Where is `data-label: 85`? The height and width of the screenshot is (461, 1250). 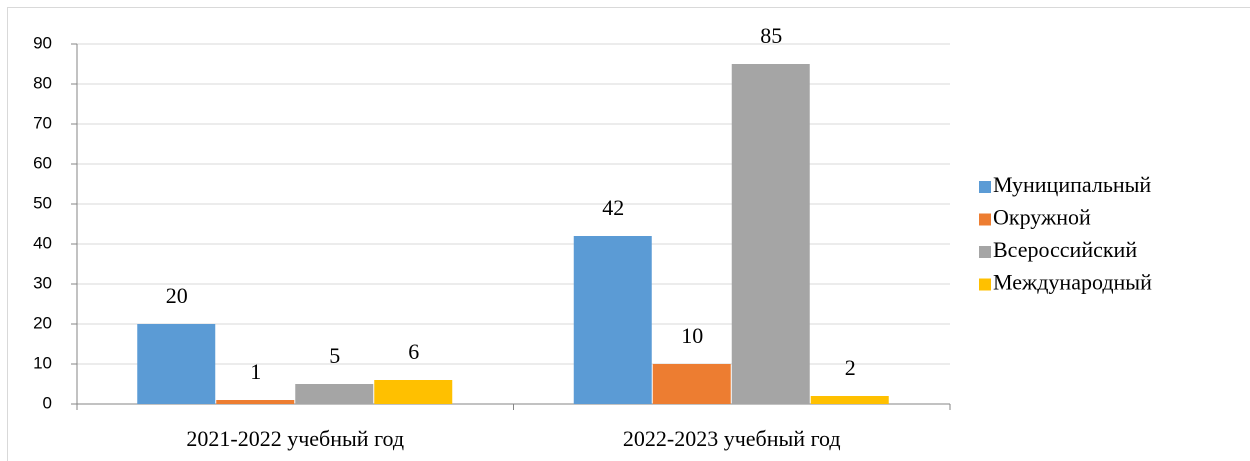 data-label: 85 is located at coordinates (771, 35).